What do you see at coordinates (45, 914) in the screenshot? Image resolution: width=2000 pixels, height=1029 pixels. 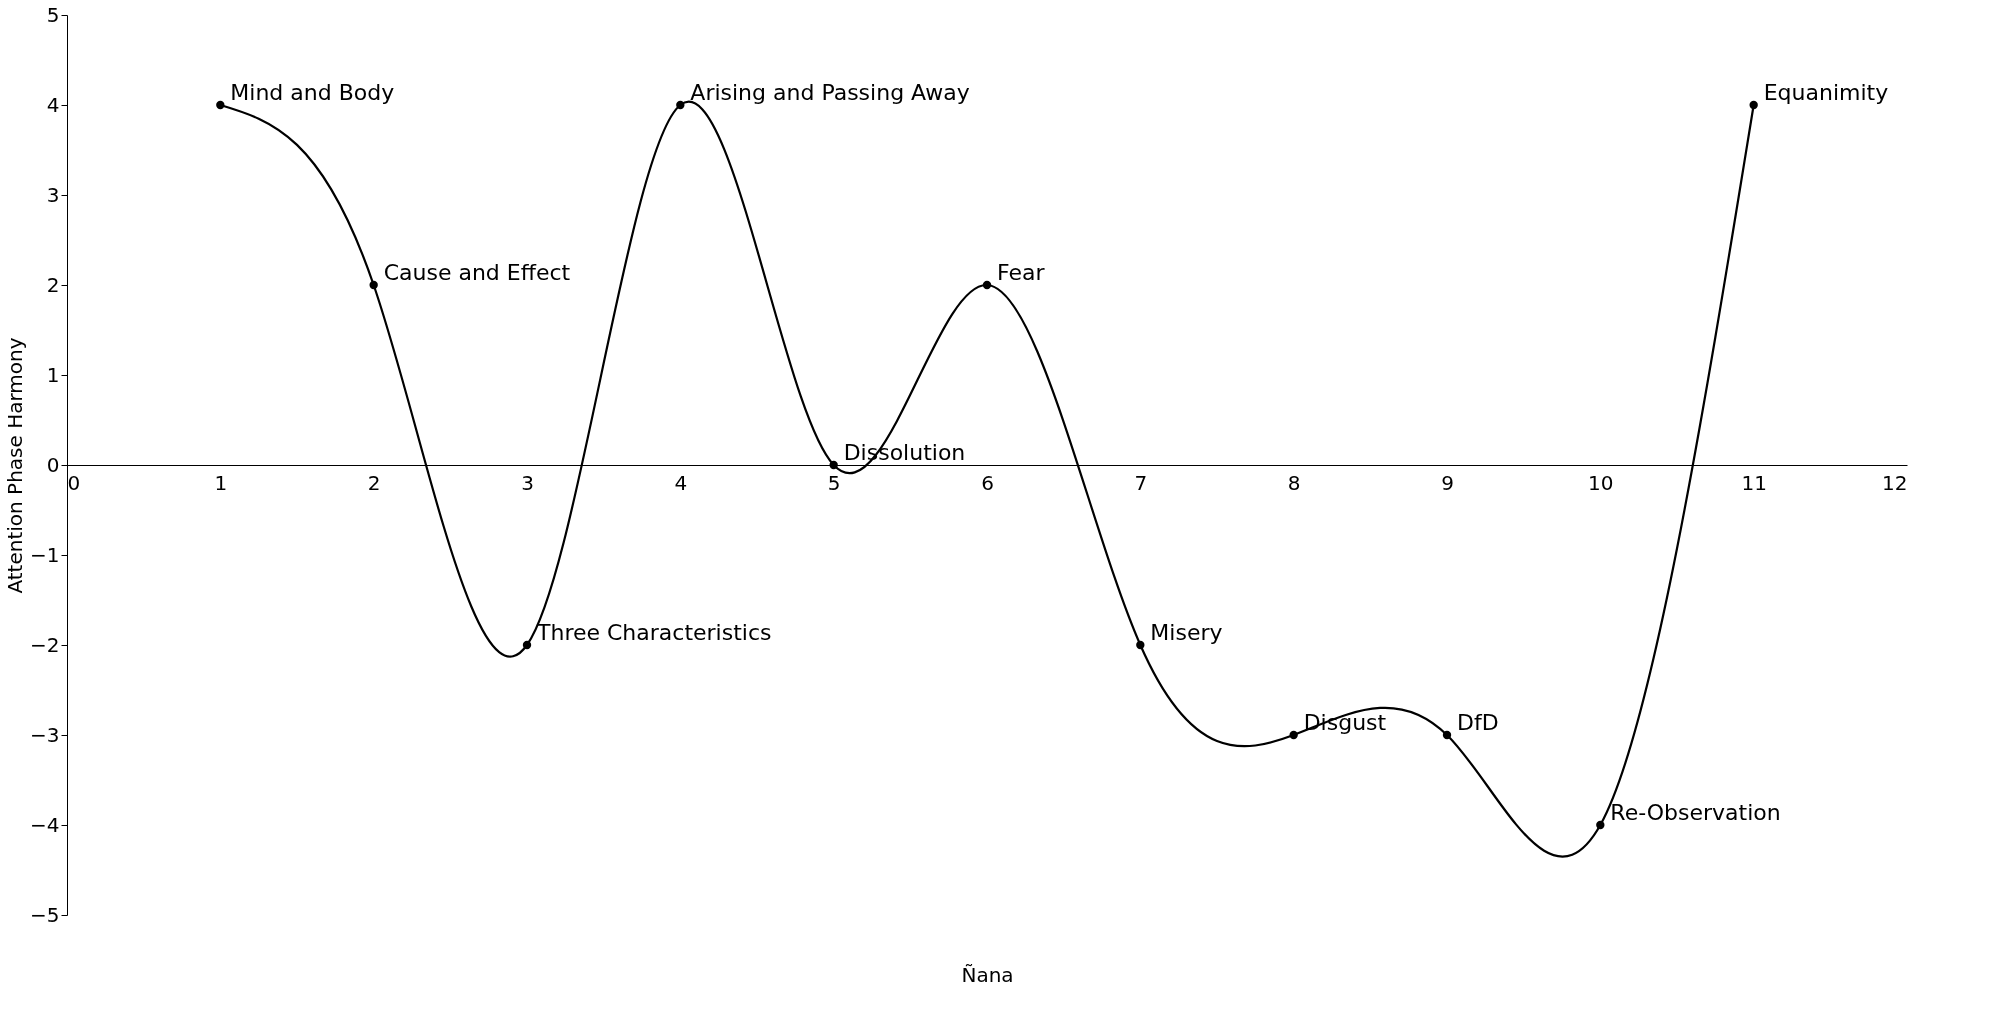 I see `y-tick-label: −5` at bounding box center [45, 914].